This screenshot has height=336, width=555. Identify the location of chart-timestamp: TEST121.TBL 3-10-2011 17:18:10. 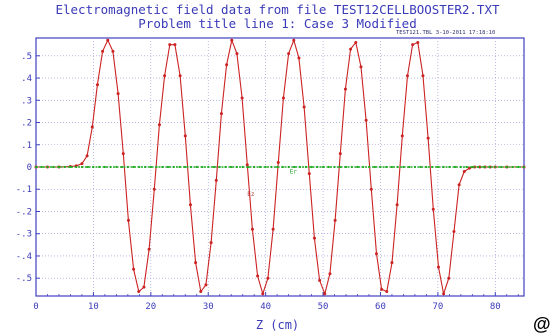
(446, 33).